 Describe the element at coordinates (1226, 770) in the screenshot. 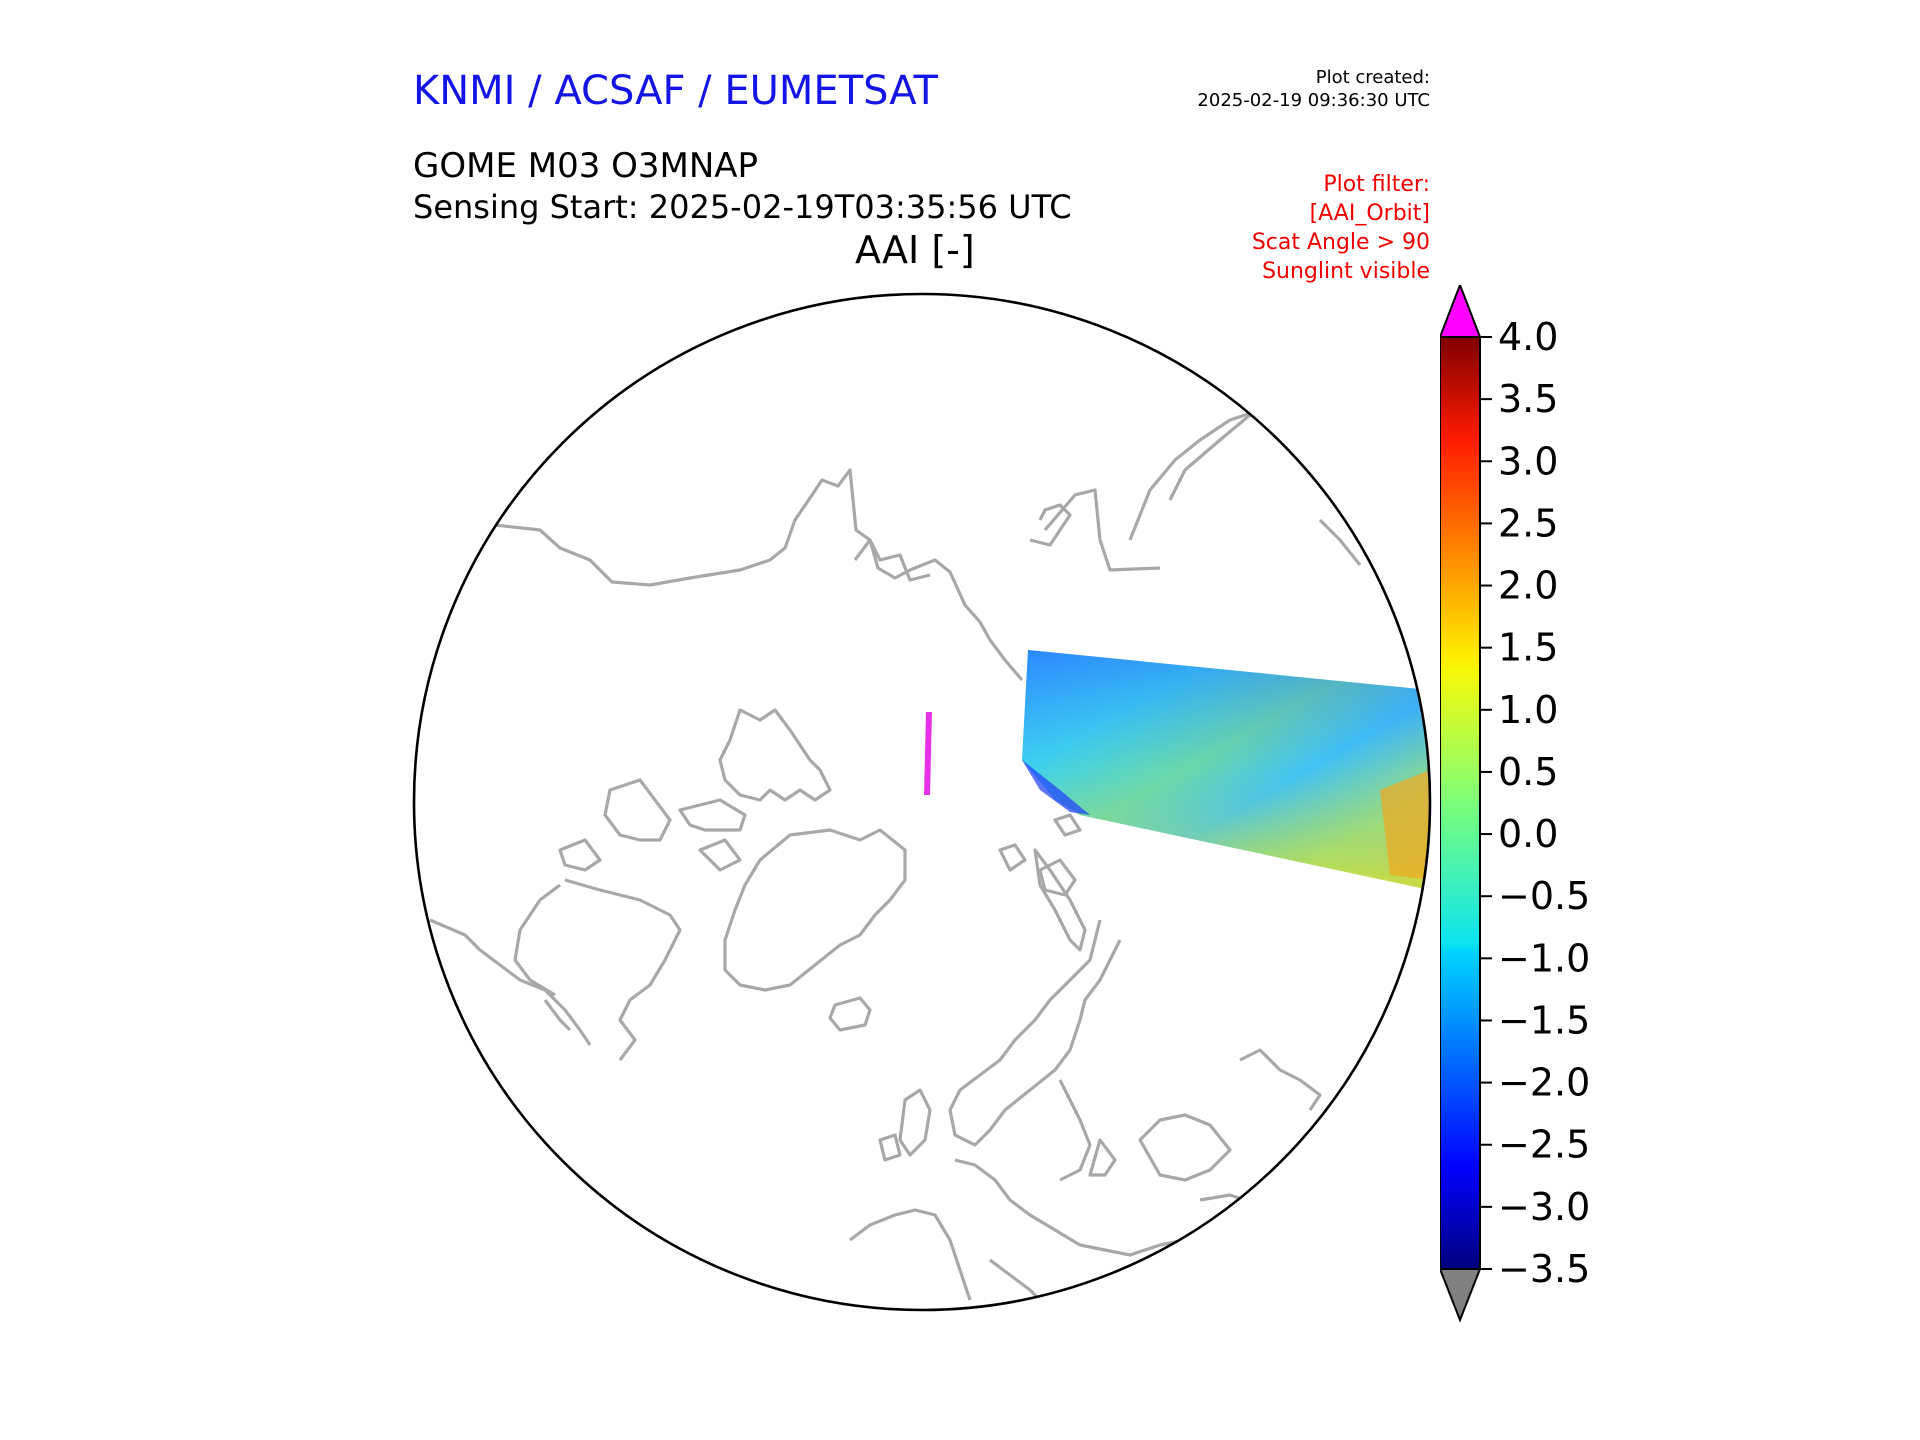

I see `aai-swath-overlay` at that location.